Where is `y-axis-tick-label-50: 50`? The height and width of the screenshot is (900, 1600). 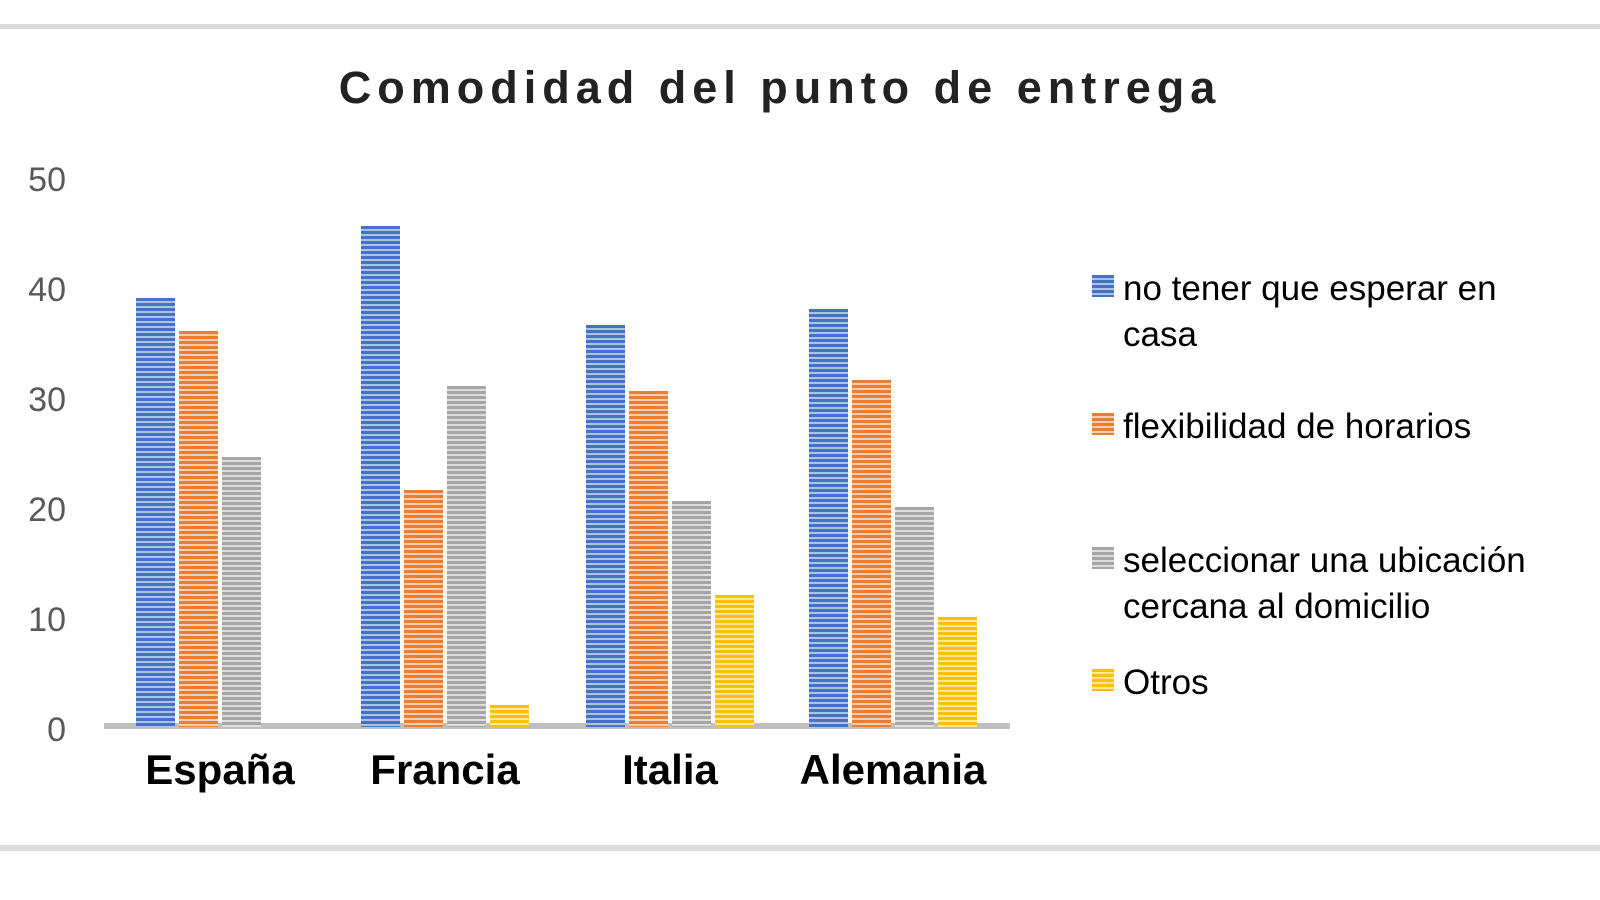
y-axis-tick-label-50: 50 is located at coordinates (47, 180).